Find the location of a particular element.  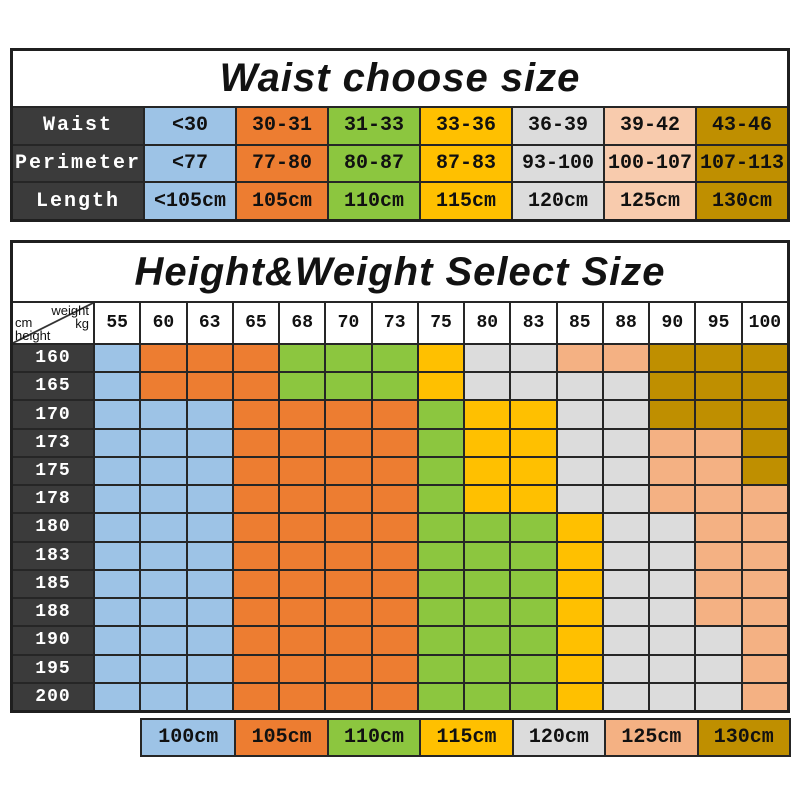

height-weight-table-title: Height&Weight Select Size is located at coordinates (400, 271).